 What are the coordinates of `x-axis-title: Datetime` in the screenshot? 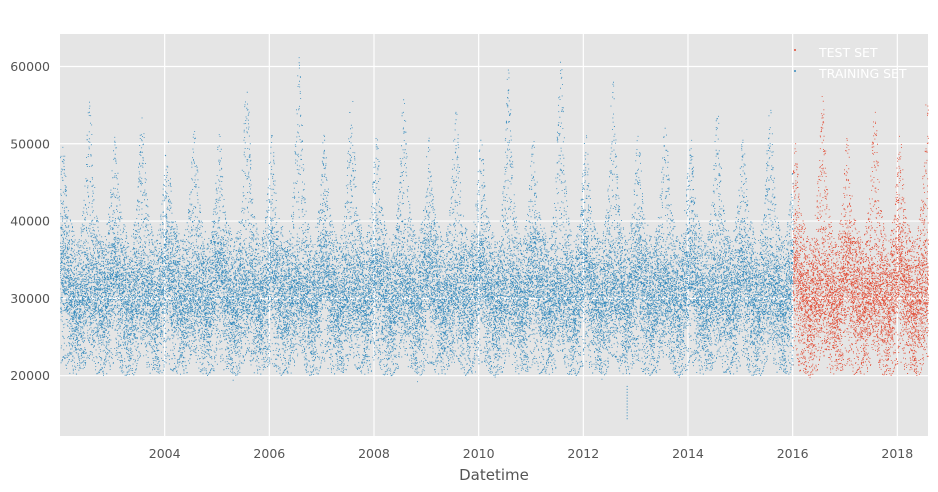 It's located at (494, 475).